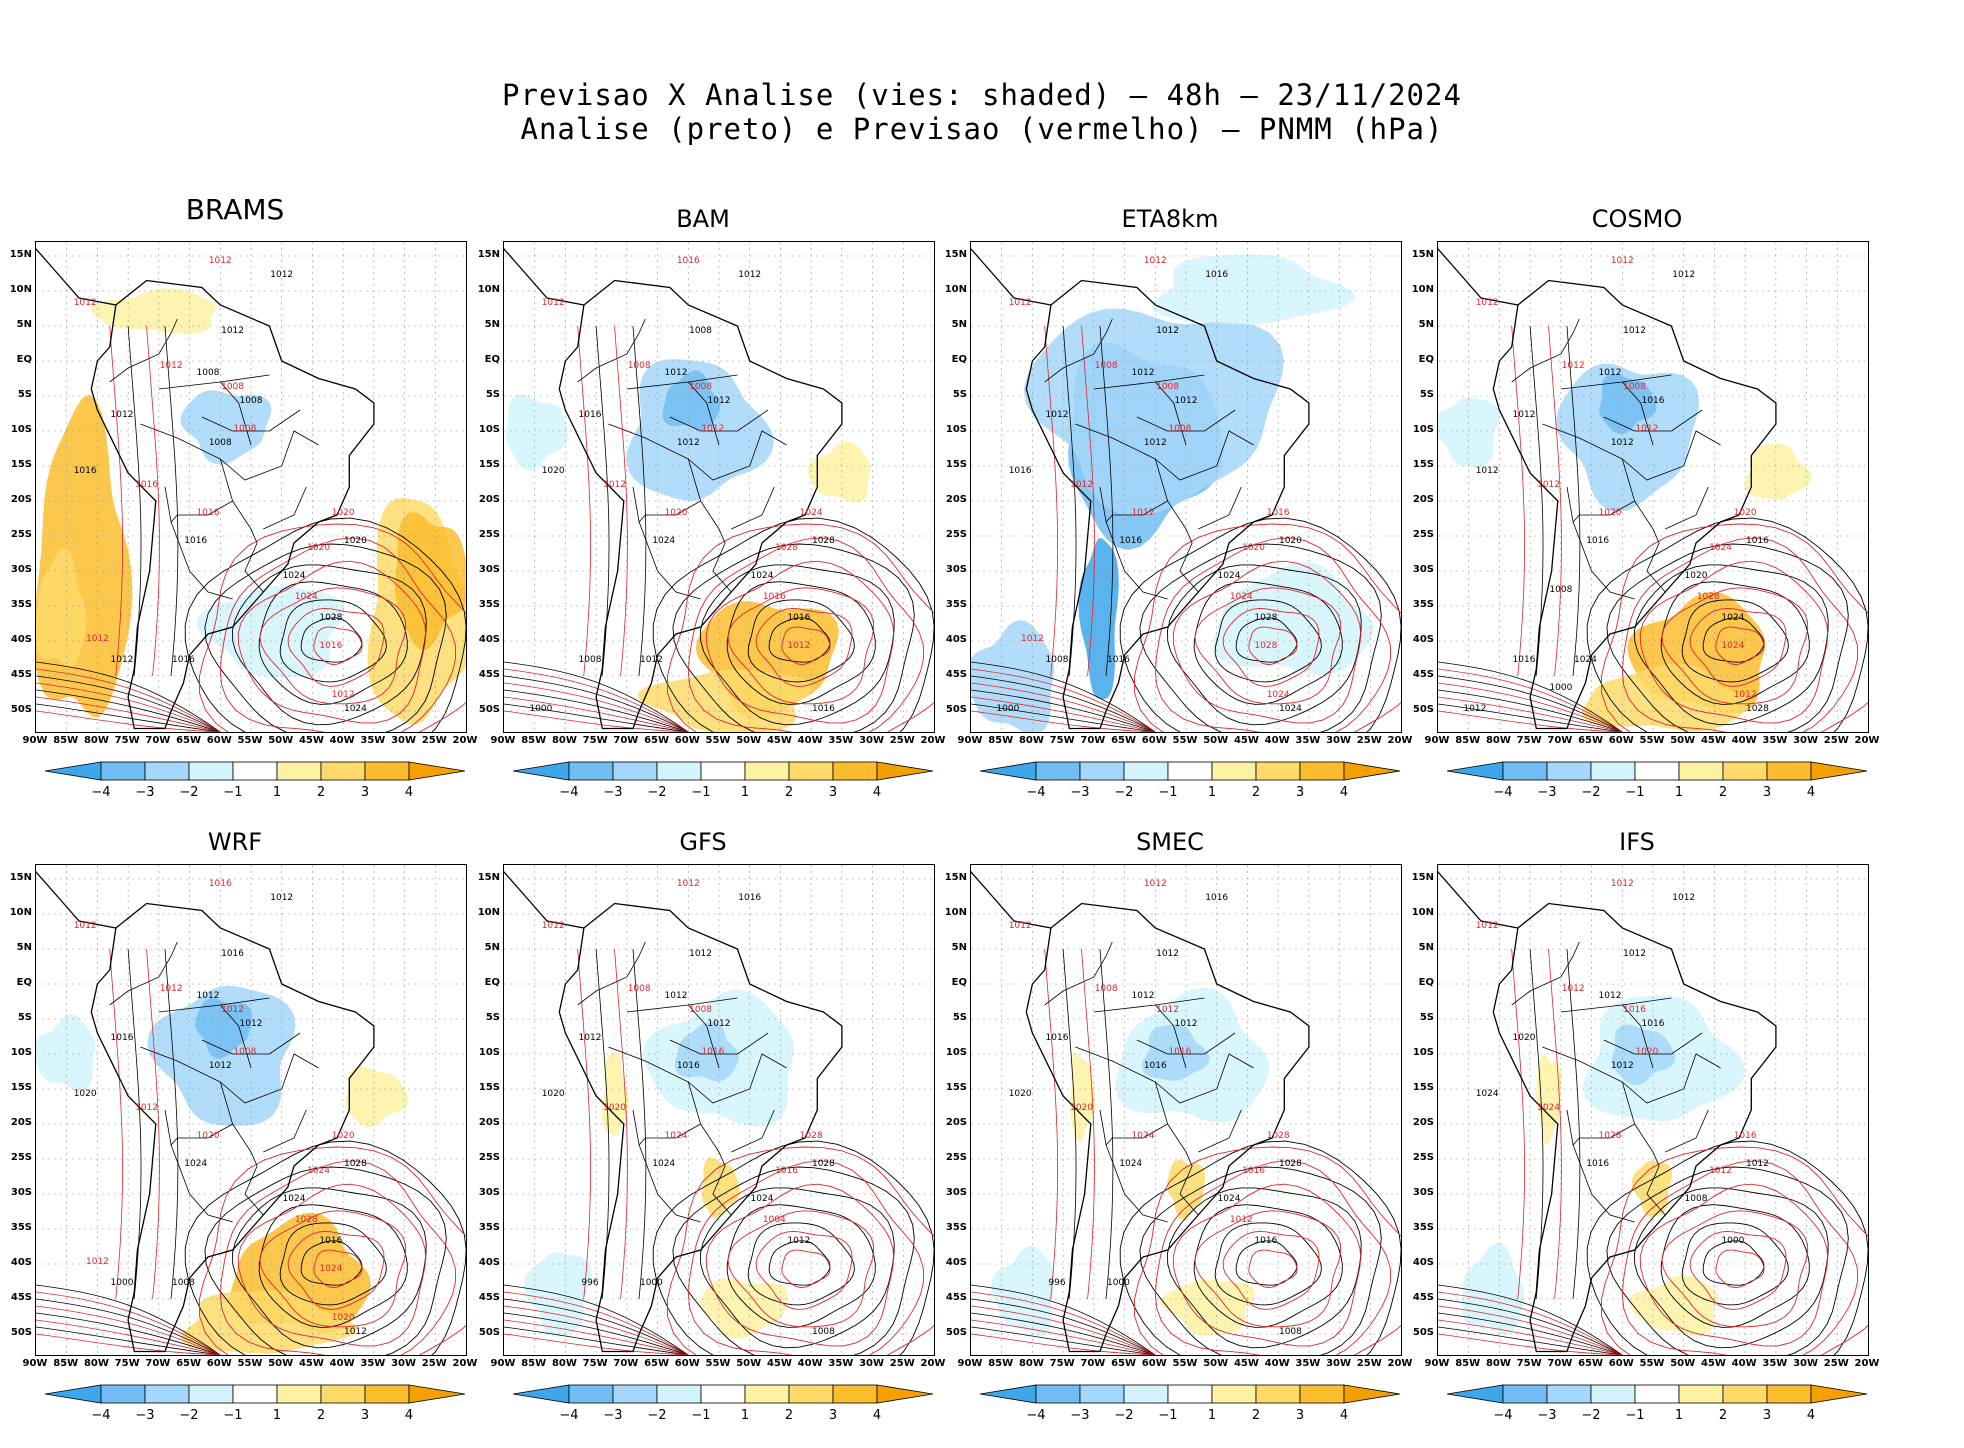 This screenshot has height=1448, width=1964. What do you see at coordinates (956, 639) in the screenshot?
I see `lat-label: 40S` at bounding box center [956, 639].